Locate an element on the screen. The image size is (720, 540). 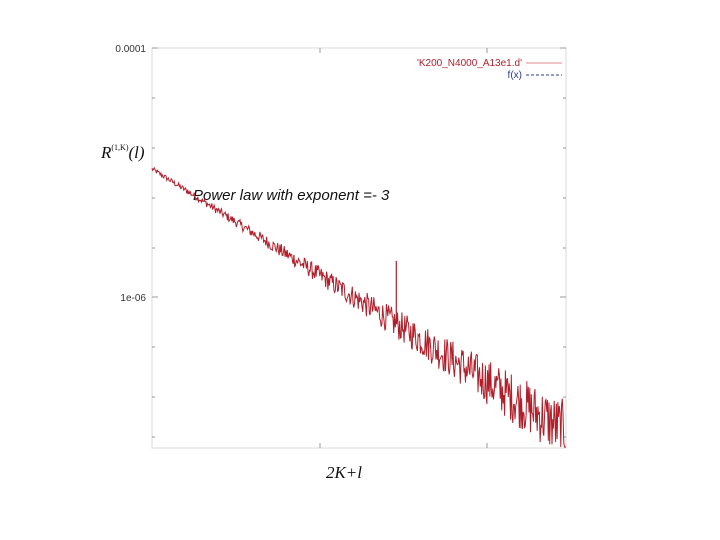
x-axis-label: 2K+l is located at coordinates (344, 472).